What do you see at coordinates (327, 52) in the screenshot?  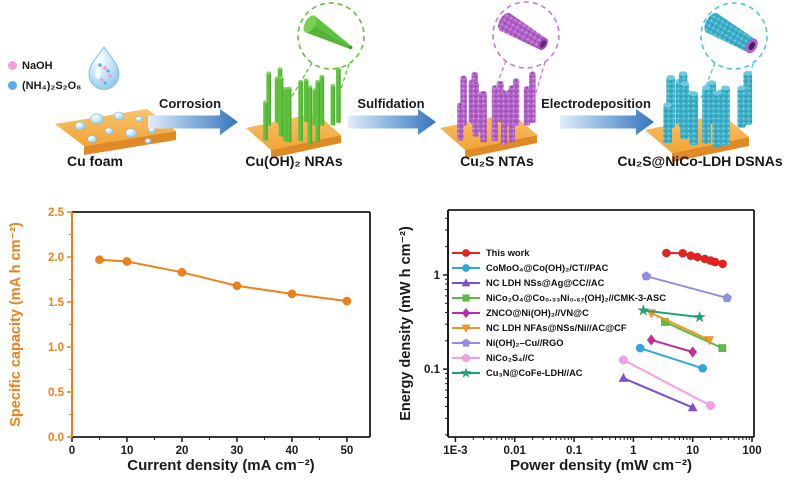 I see `zoom-inset-green` at bounding box center [327, 52].